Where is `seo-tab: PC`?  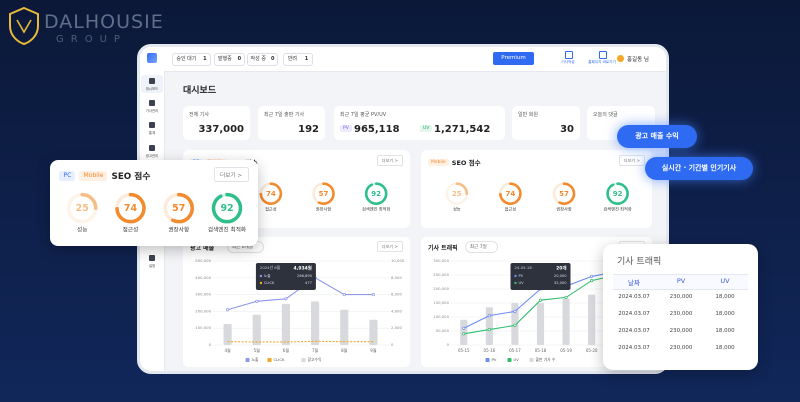
seo-tab: PC is located at coordinates (67, 176).